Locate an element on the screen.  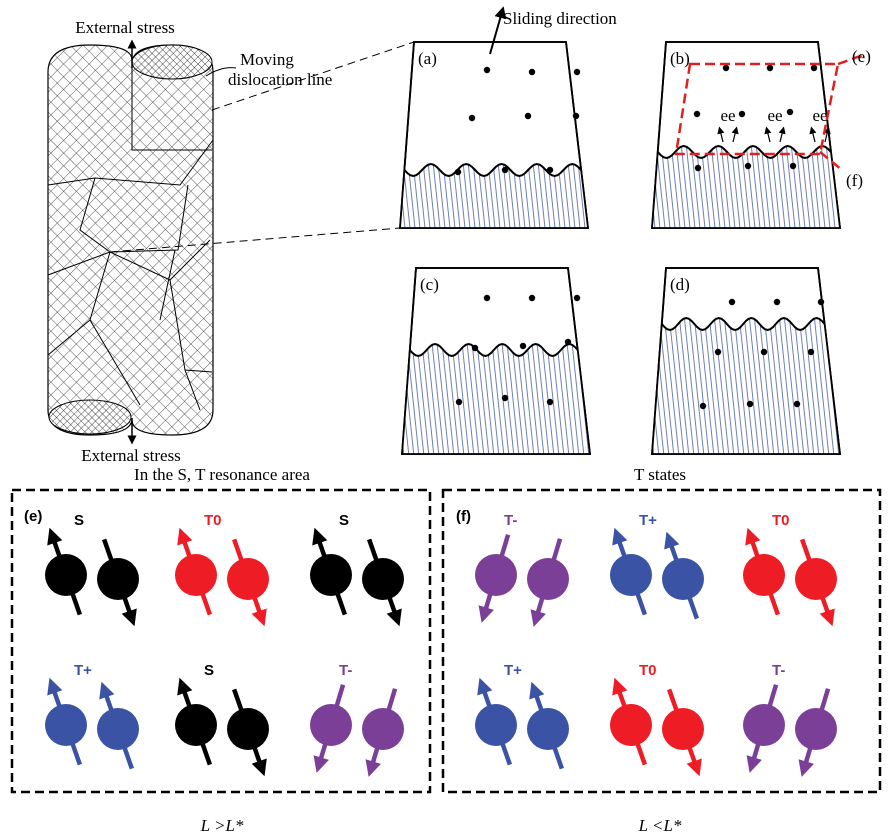
callout-label: (e) is located at coordinates (861, 56).